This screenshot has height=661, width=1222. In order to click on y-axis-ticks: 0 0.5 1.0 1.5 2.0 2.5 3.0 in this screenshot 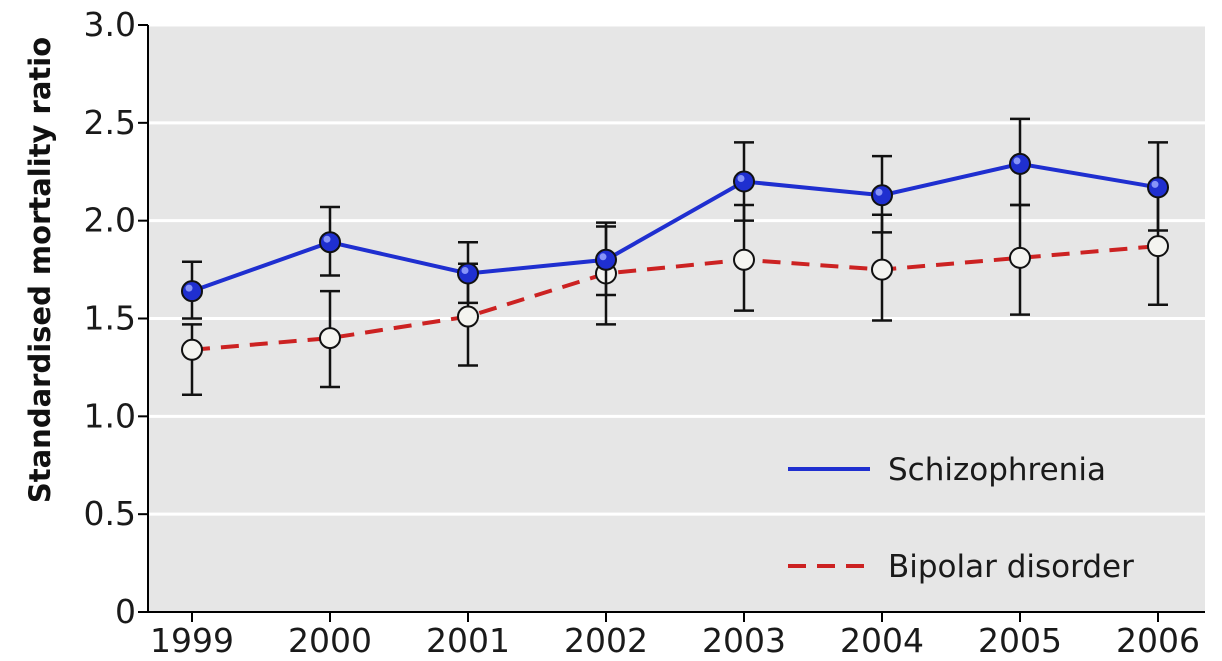, I will do `click(116, 318)`.